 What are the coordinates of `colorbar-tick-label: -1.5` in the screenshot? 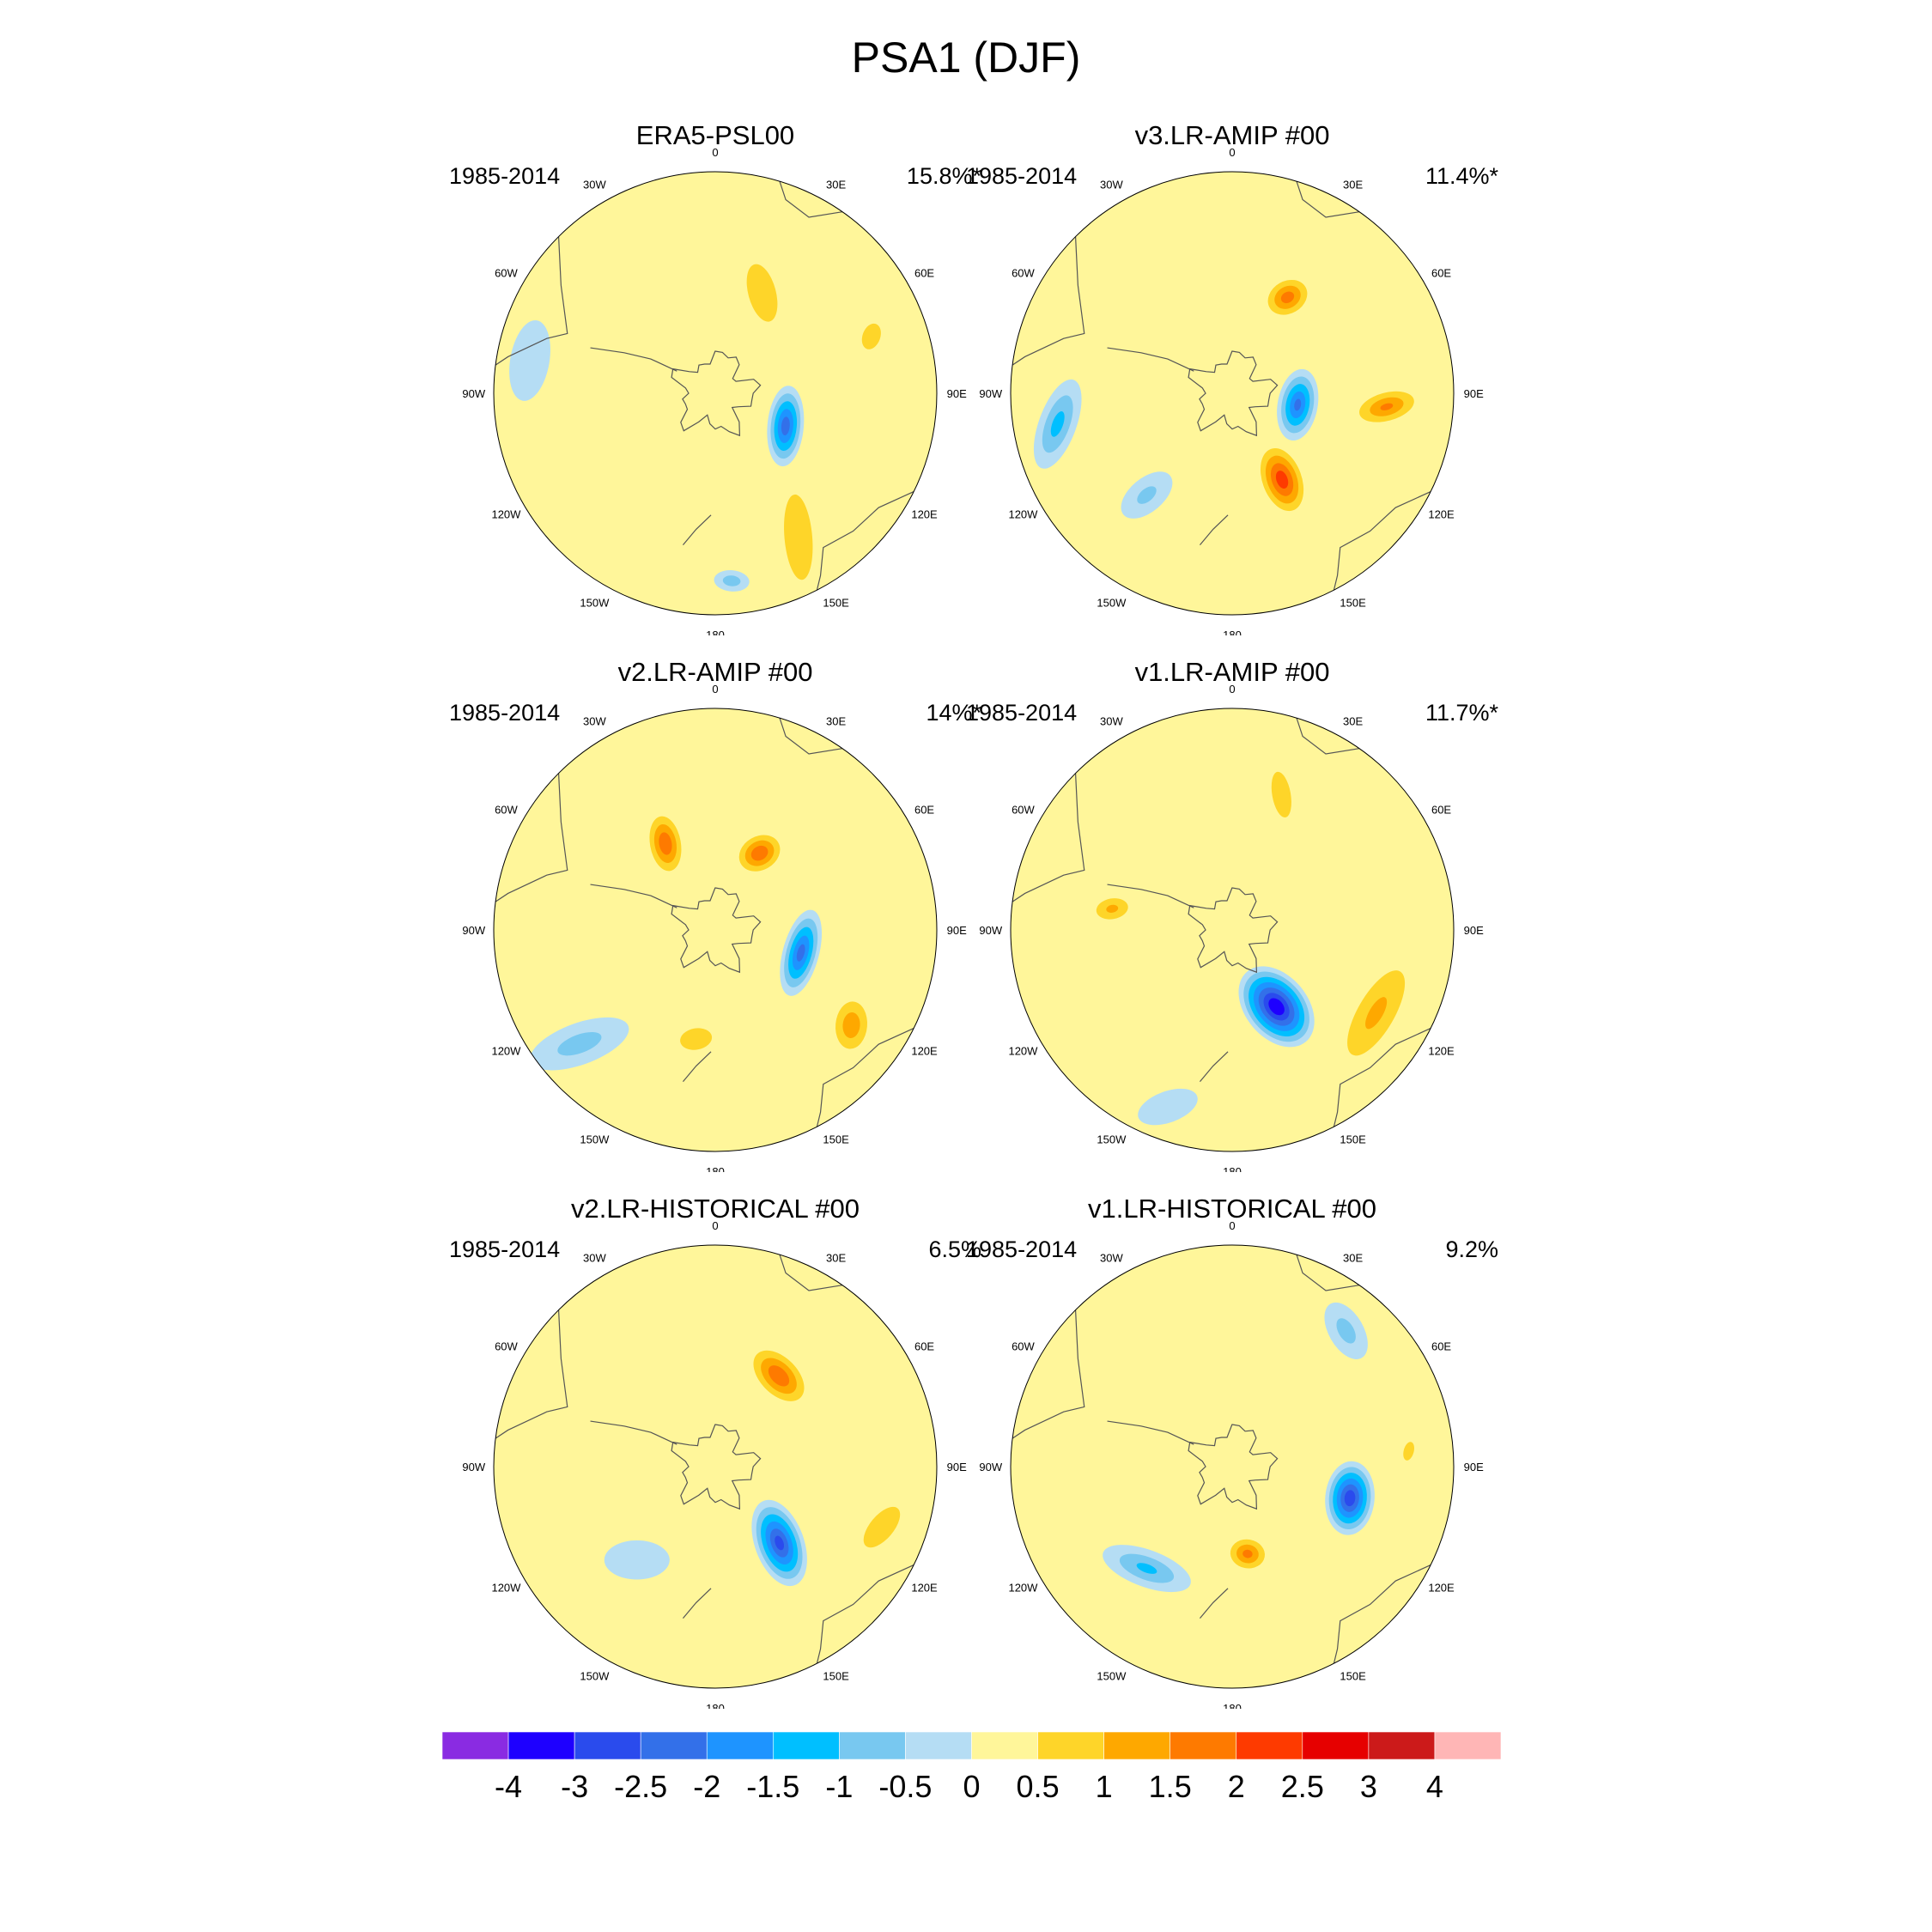 It's located at (773, 1786).